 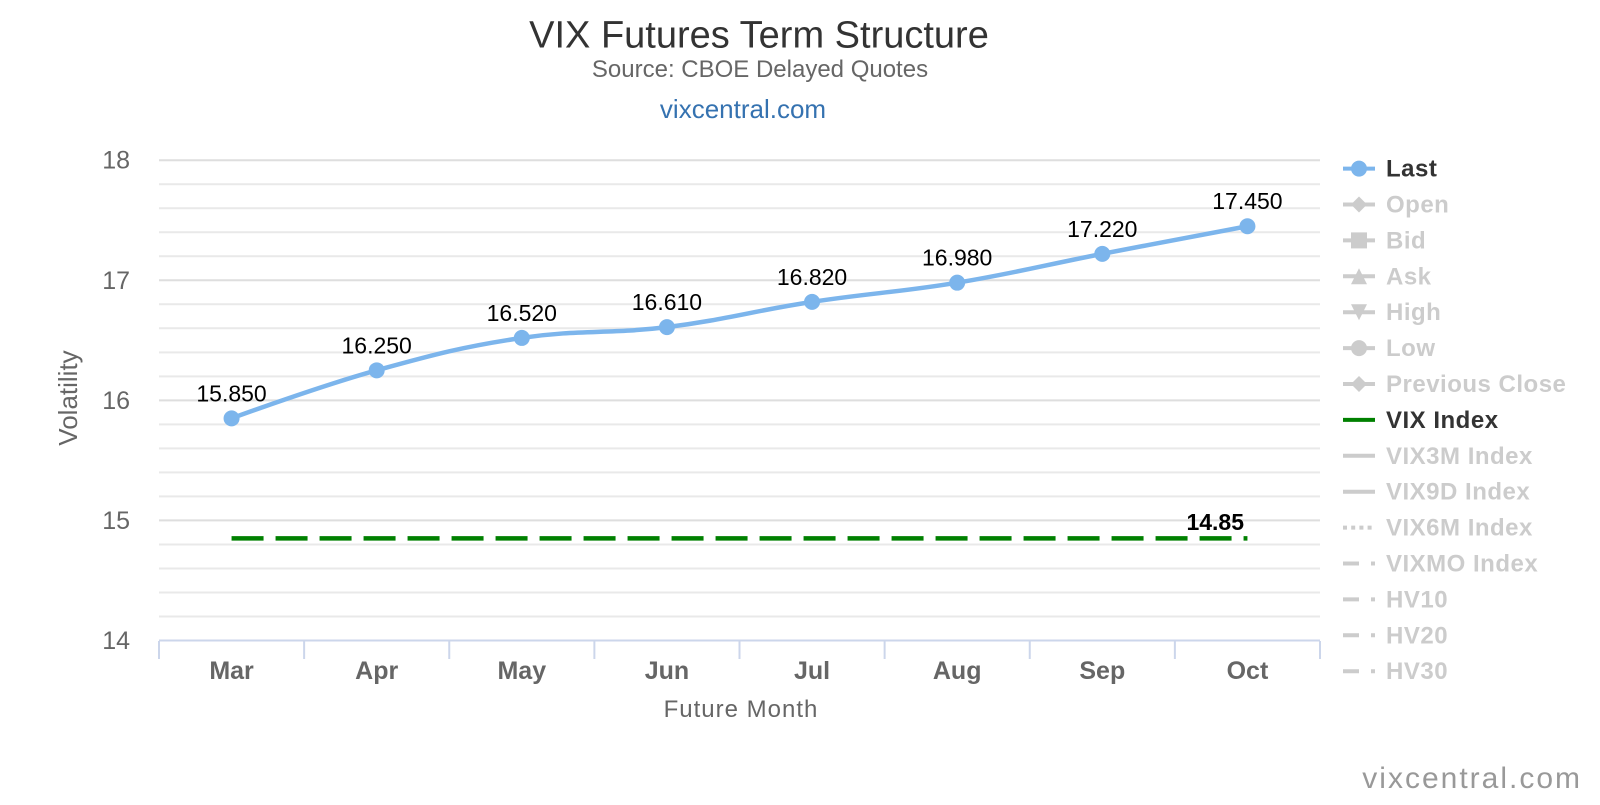 I want to click on svg-text: Bid, so click(x=1406, y=240).